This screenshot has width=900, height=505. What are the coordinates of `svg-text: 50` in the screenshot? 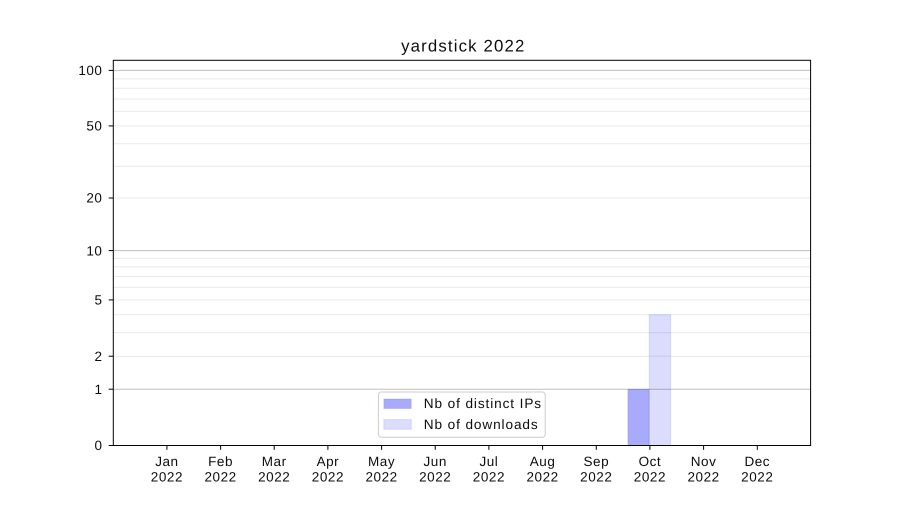 It's located at (94, 126).